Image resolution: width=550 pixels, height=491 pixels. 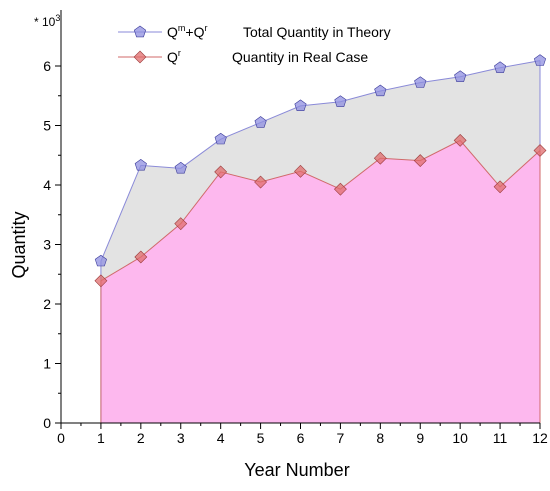 I want to click on x-tick-label-9: 9, so click(x=420, y=438).